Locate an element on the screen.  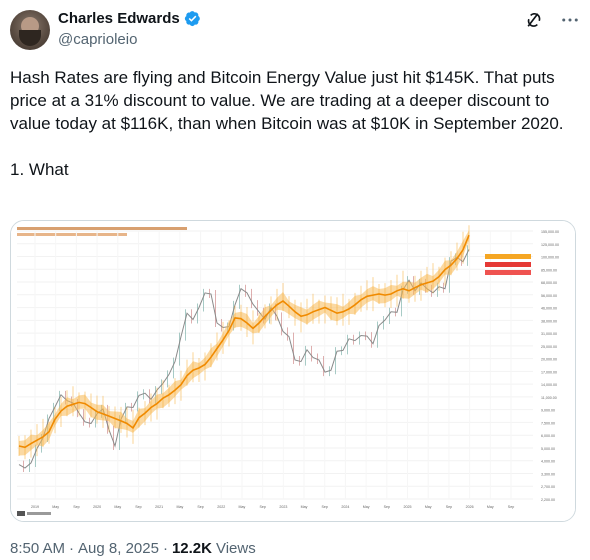
y-tick-label: 155,000.00 is located at coordinates (550, 232).